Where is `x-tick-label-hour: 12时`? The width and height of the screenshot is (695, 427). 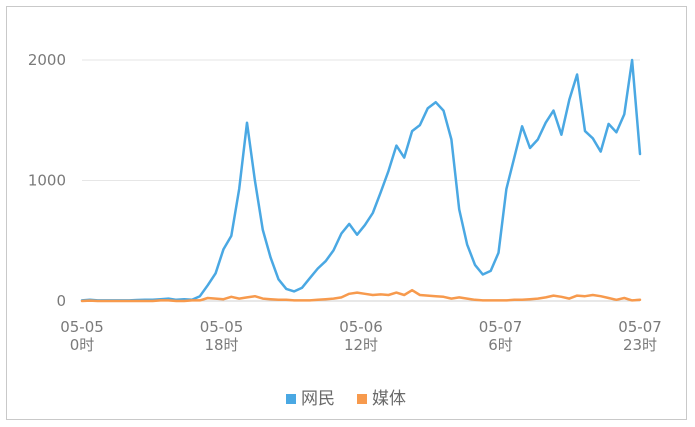
x-tick-label-hour: 12时 is located at coordinates (361, 345).